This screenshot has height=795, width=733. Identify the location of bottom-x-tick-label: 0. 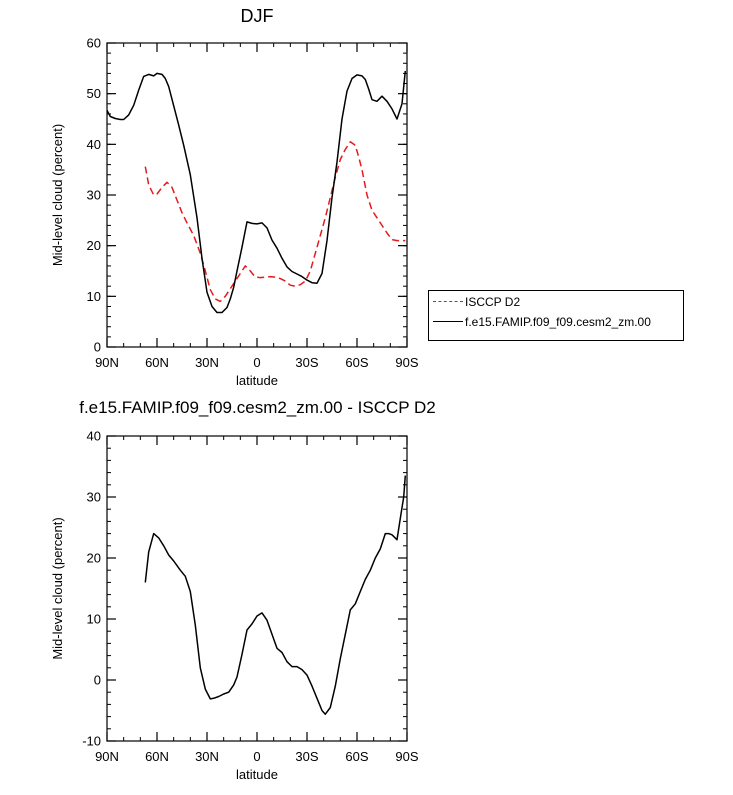
(256, 756).